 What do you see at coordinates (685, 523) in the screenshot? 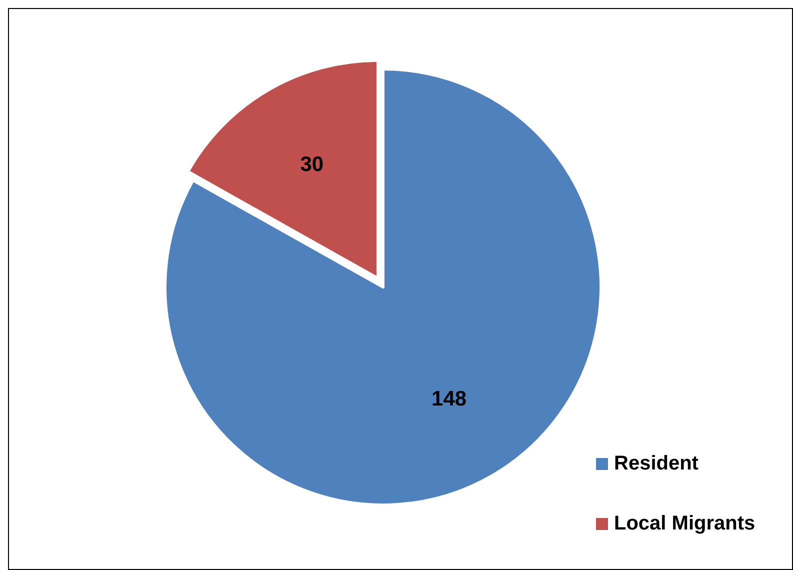
I see `legend-label: Local Migrants` at bounding box center [685, 523].